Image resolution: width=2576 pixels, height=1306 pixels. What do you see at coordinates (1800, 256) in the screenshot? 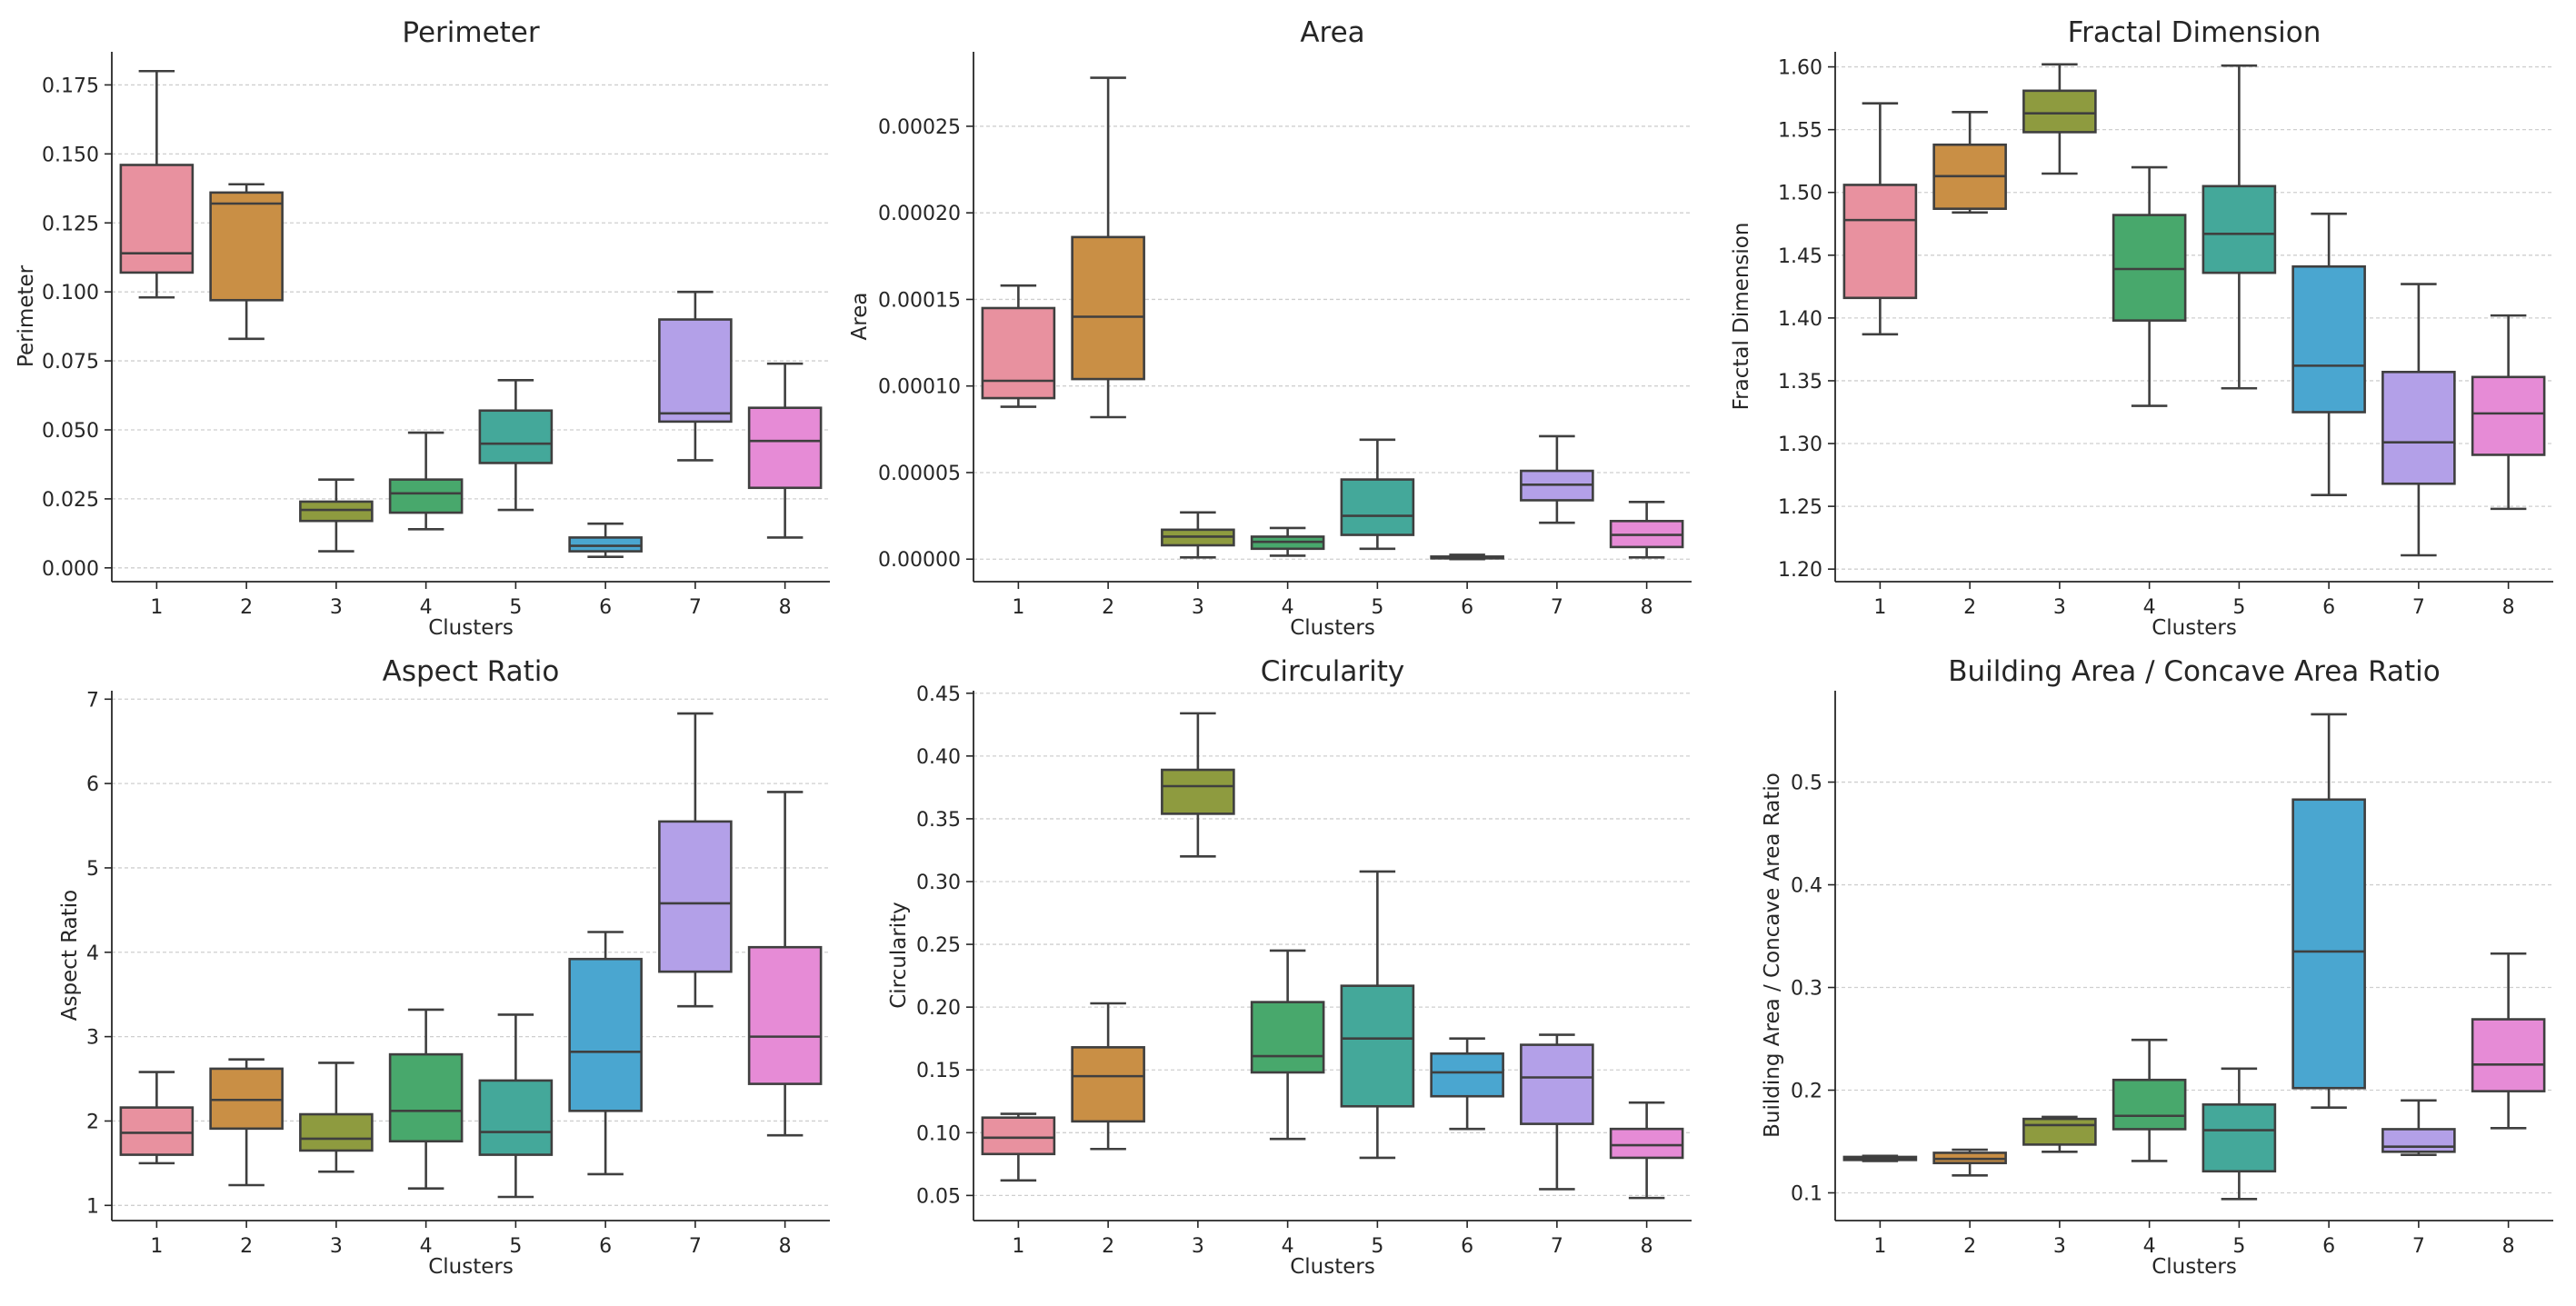
I see `y-tick-label: 1.45` at bounding box center [1800, 256].